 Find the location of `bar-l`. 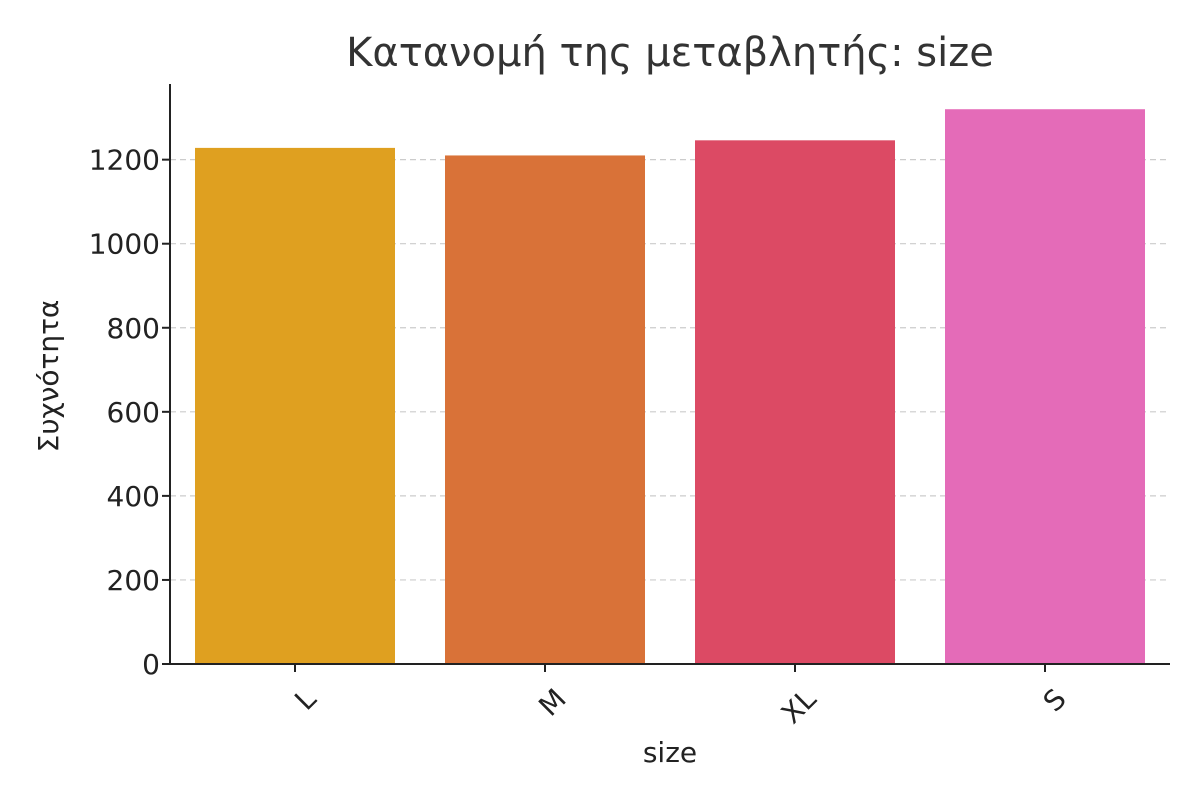

bar-l is located at coordinates (295, 406).